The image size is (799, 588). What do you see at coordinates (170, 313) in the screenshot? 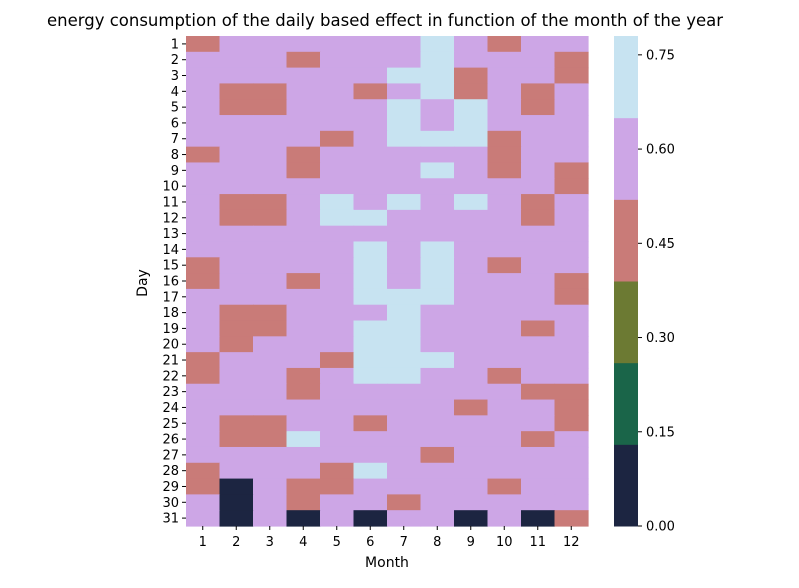
I see `y-tick-label: 18` at bounding box center [170, 313].